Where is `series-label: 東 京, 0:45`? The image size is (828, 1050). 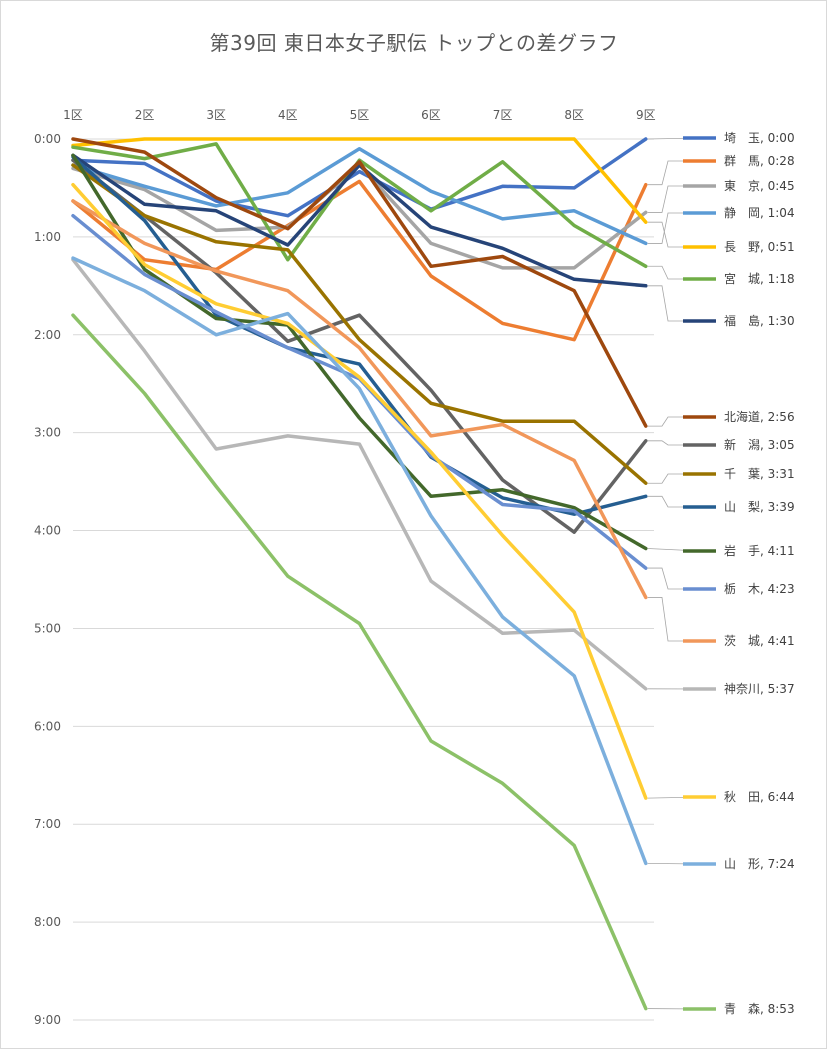
series-label: 東 京, 0:45 is located at coordinates (759, 186).